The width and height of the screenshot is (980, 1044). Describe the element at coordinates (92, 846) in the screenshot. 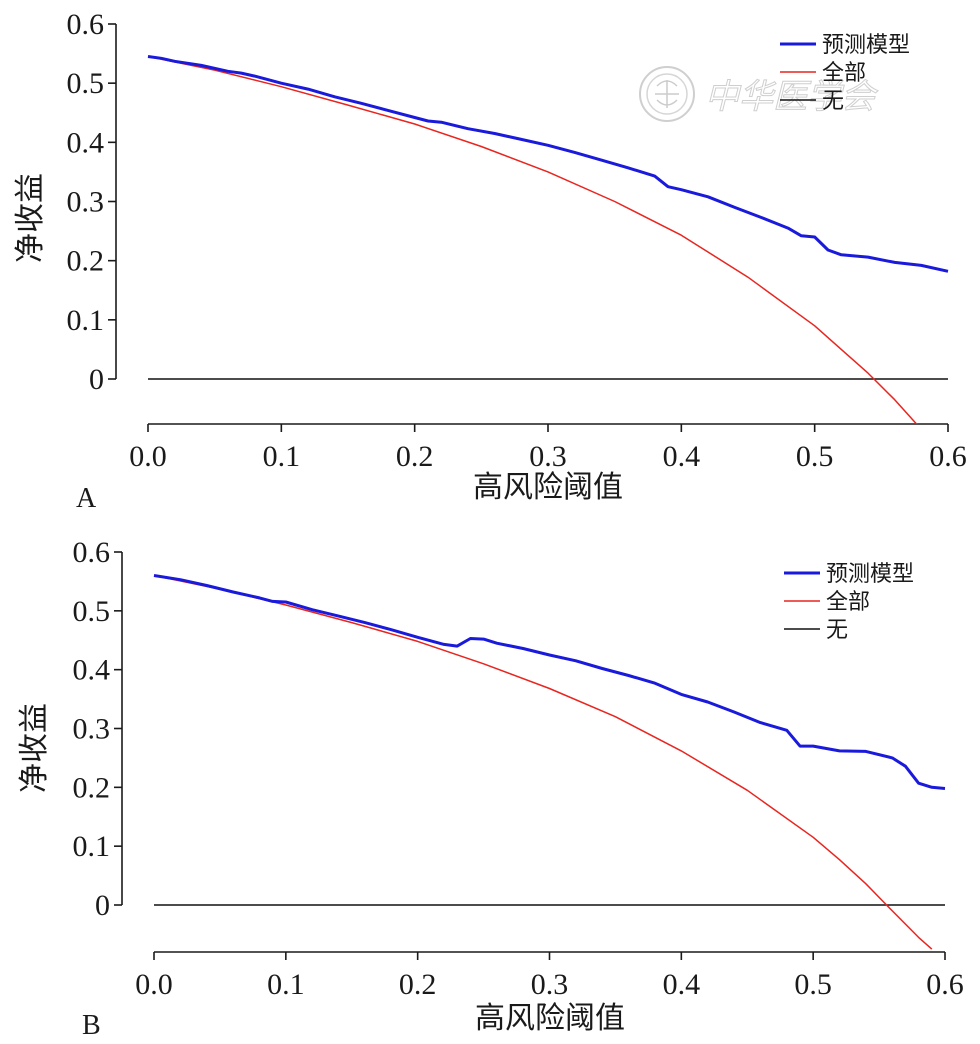

I see `y-tick-label-b: 0.1` at that location.